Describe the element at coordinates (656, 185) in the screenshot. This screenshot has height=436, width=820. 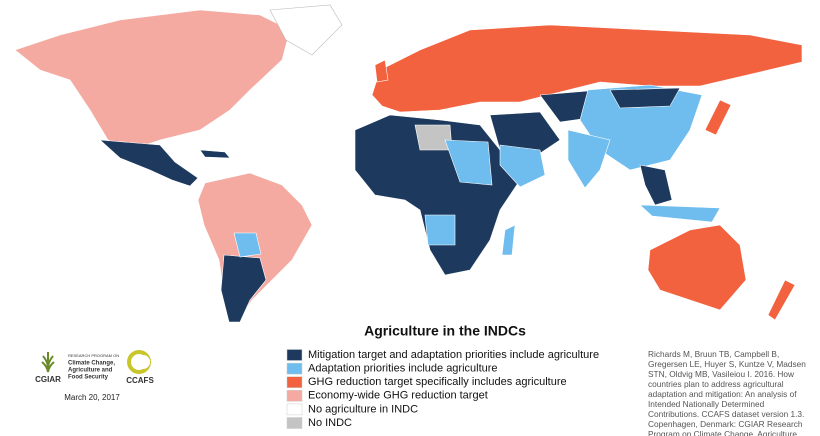
I see `southeast-asia` at that location.